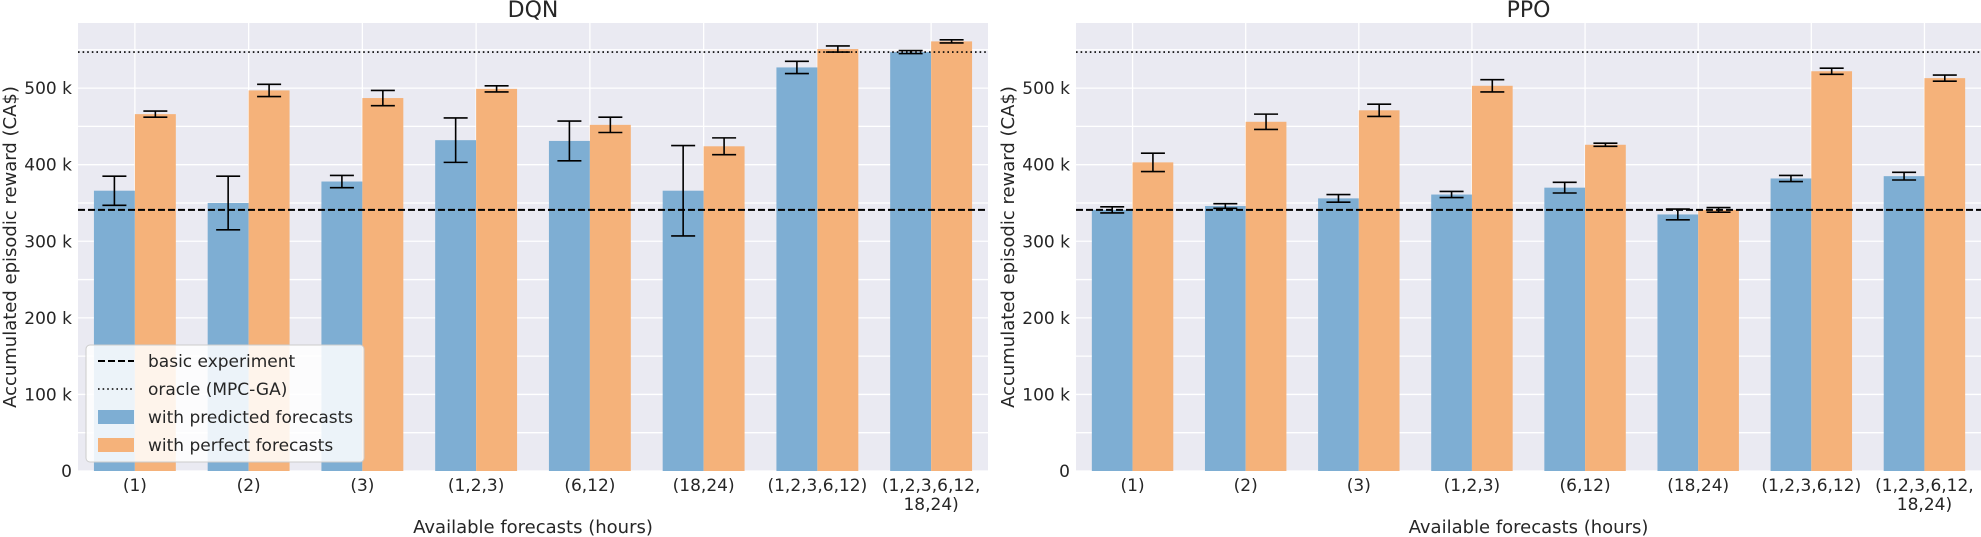 This screenshot has height=537, width=1981. What do you see at coordinates (116, 417) in the screenshot?
I see `legend-swatch-predicted` at bounding box center [116, 417].